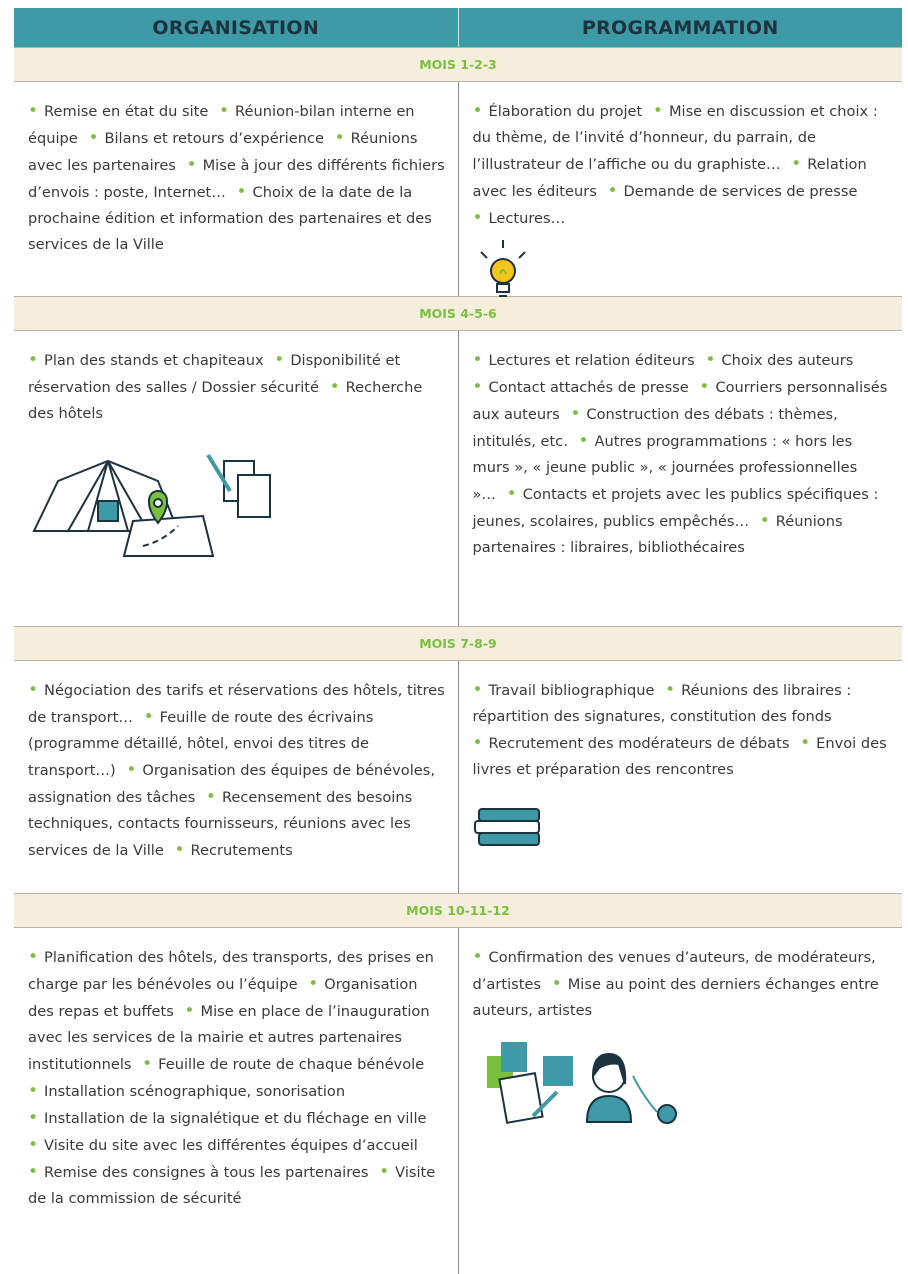  I want to click on column-title: ORGANISATION, so click(236, 27).